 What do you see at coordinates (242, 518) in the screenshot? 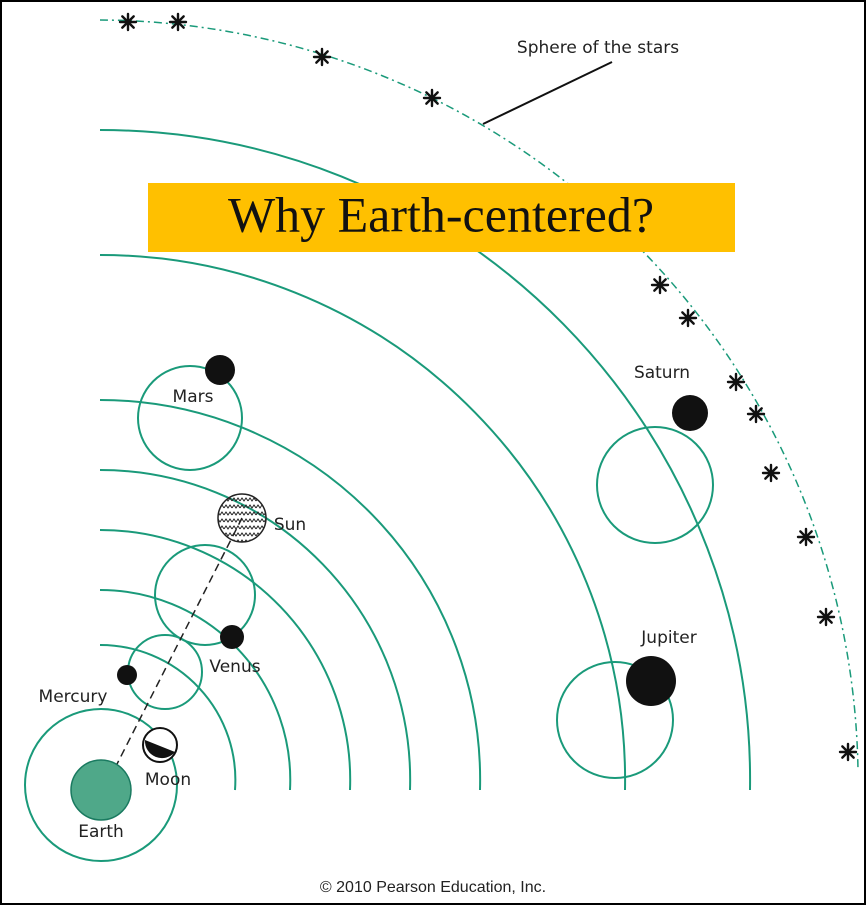
I see `sun` at bounding box center [242, 518].